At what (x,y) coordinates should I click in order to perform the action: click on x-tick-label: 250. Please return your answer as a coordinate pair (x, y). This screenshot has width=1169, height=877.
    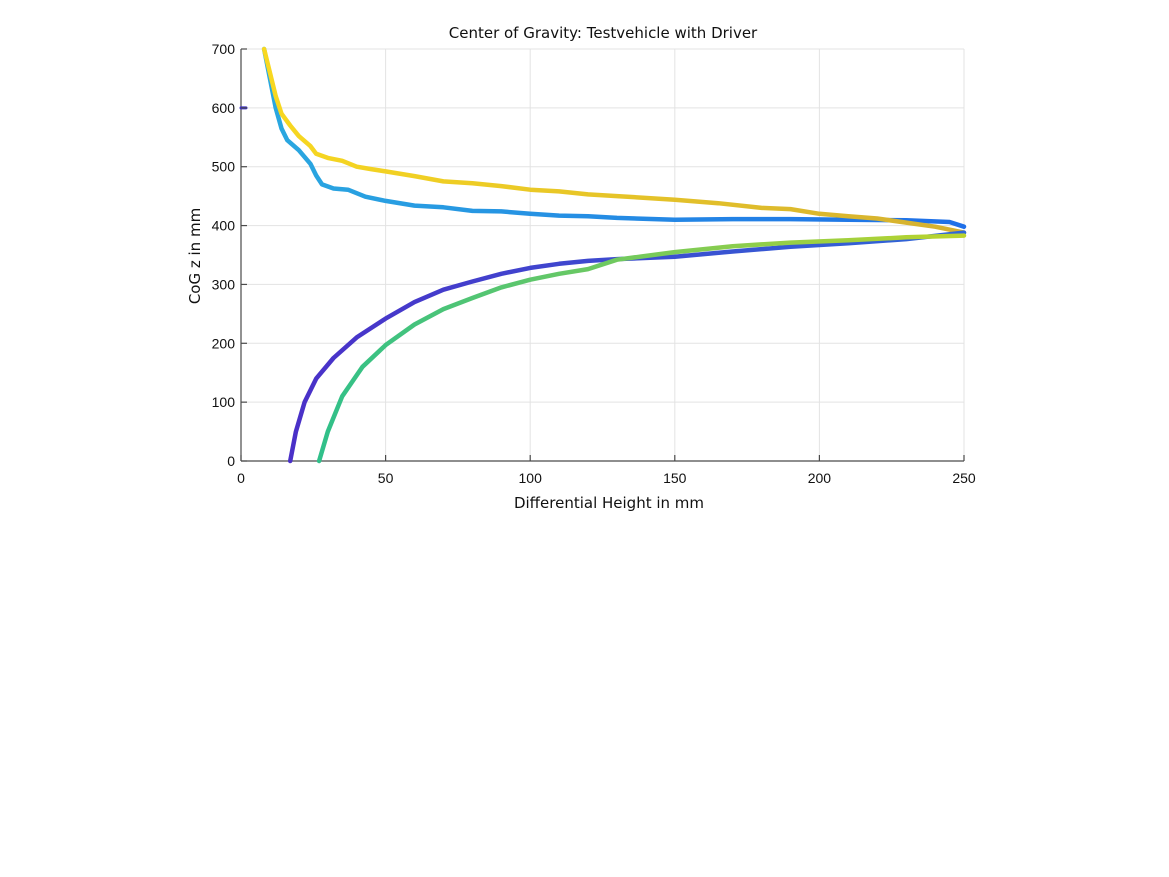
    Looking at the image, I should click on (964, 478).